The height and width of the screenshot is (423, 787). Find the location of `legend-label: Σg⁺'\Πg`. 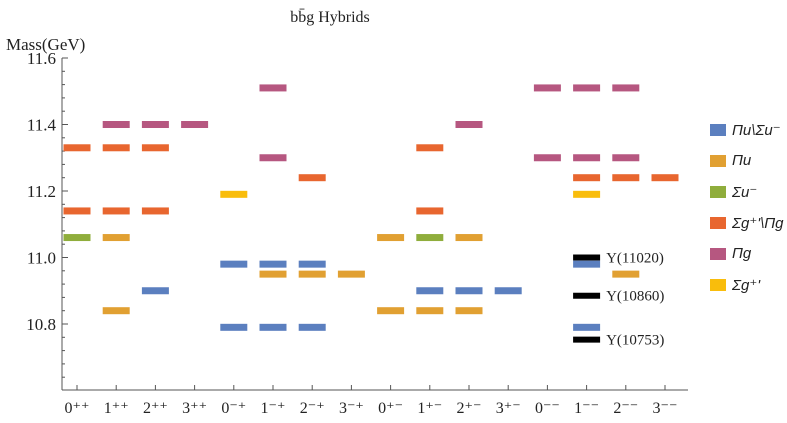

legend-label: Σg⁺'\Πg is located at coordinates (758, 223).